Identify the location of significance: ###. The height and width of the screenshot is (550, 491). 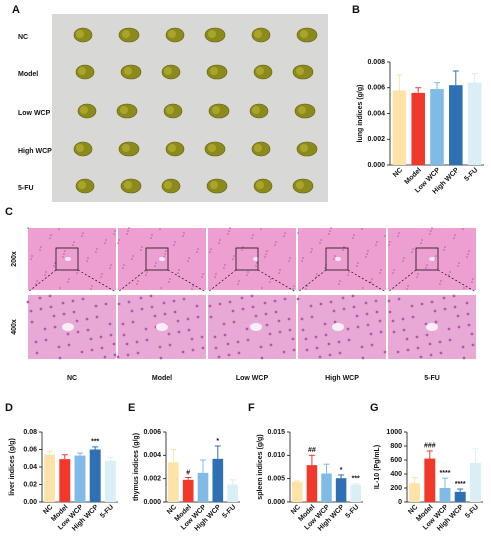
(430, 446).